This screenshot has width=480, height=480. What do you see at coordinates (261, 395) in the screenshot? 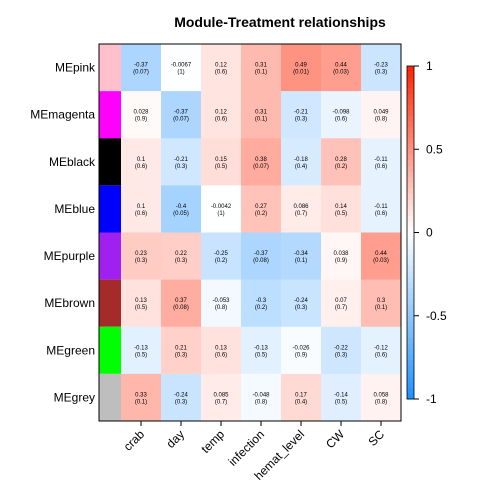
I see `cell-value-label: -0.048` at bounding box center [261, 395].